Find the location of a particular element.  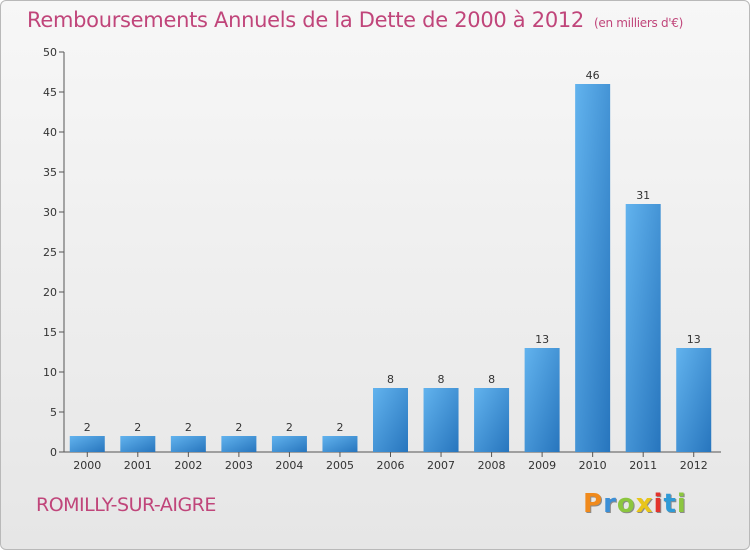

x-tick-label: 2009 is located at coordinates (542, 465).